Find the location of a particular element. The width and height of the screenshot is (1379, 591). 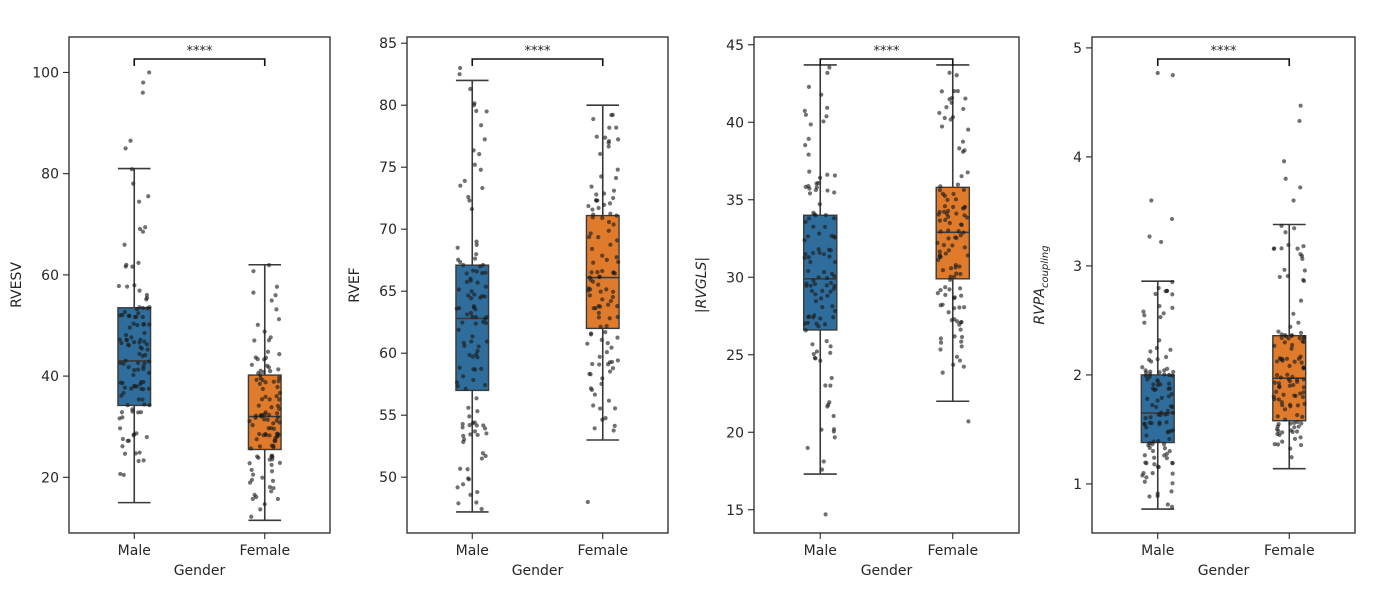

y-tick-label: 50 is located at coordinates (388, 478).